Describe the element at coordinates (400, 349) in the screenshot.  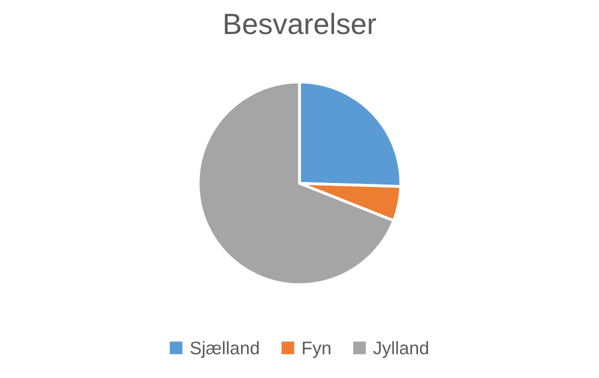
I see `legend-label: Jylland` at that location.